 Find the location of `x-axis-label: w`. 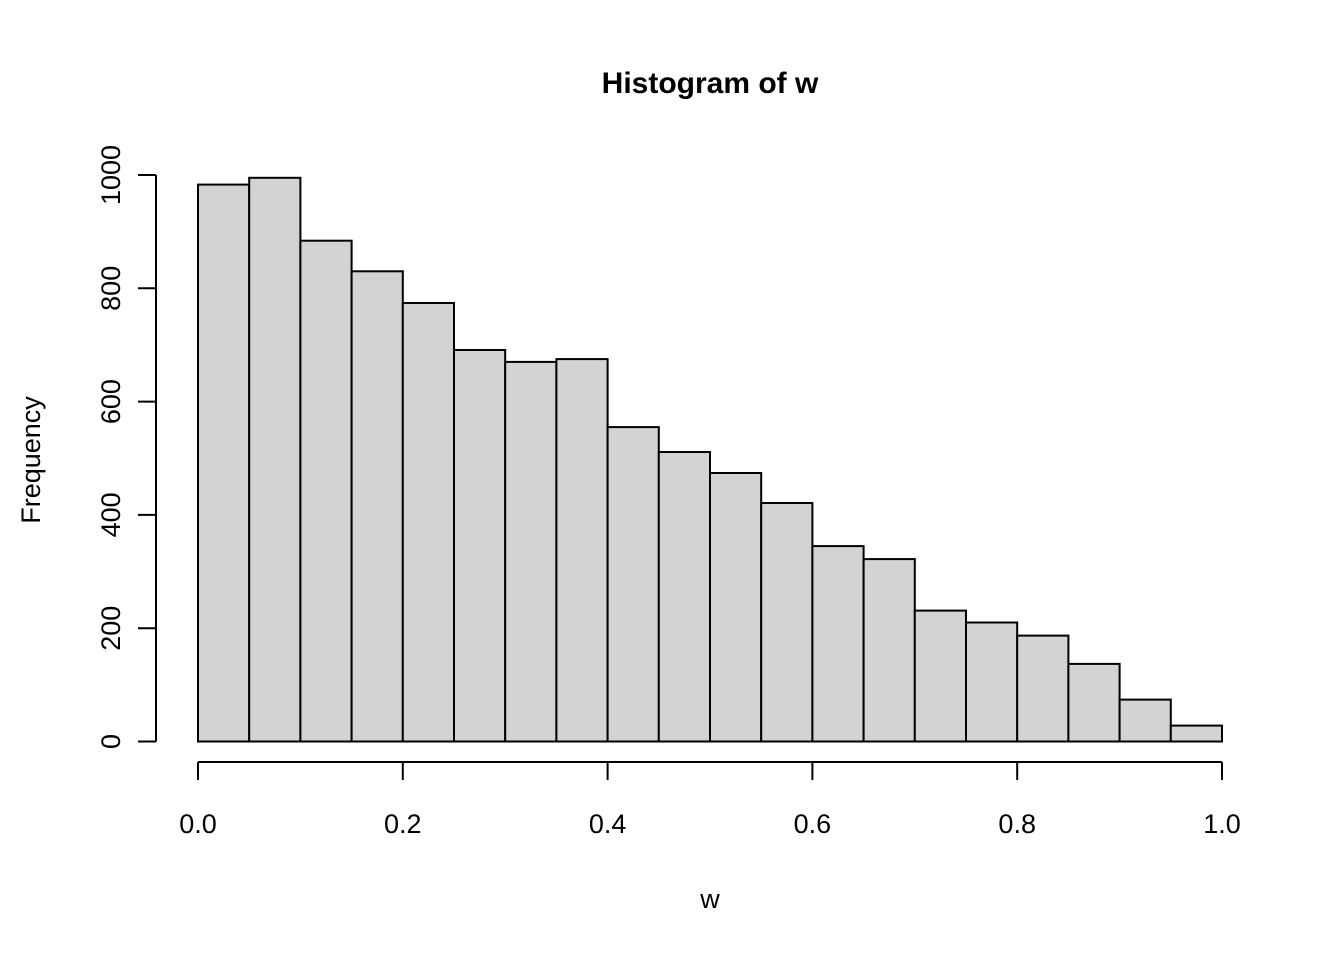

x-axis-label: w is located at coordinates (709, 899).